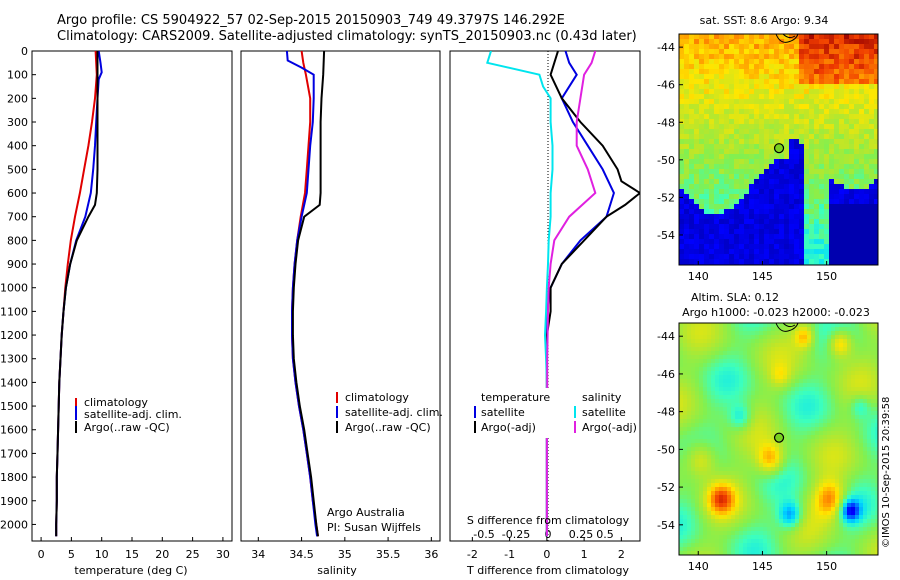  What do you see at coordinates (764, 20) in the screenshot?
I see `sst-map-title: sat. SST: 8.6 Argo: 9.34` at bounding box center [764, 20].